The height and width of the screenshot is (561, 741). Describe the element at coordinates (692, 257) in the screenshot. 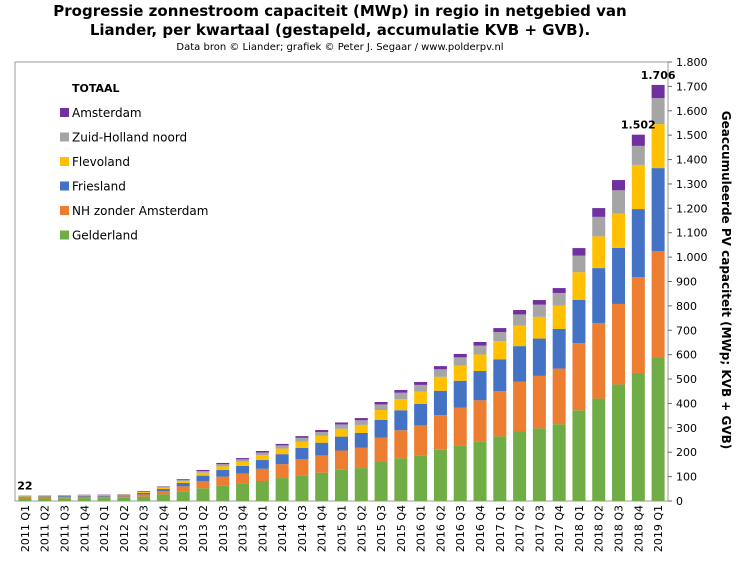

I see `y-tick-label: 1.000` at that location.